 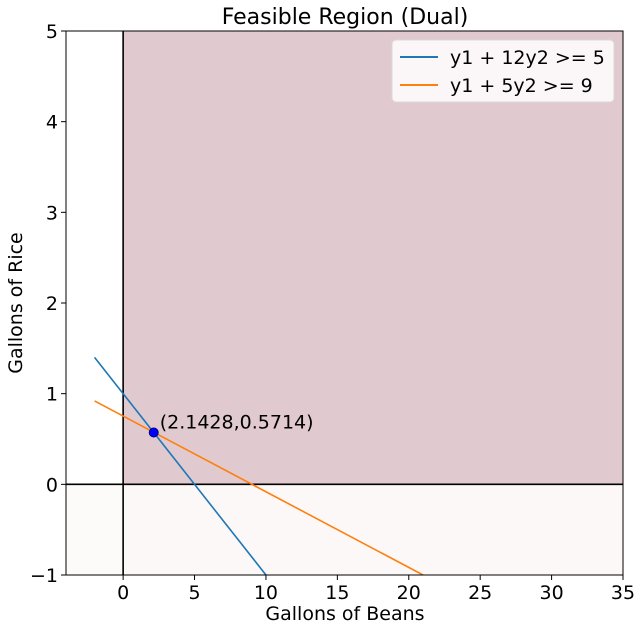 What do you see at coordinates (44, 576) in the screenshot?
I see `y-tick-label: −1` at bounding box center [44, 576].